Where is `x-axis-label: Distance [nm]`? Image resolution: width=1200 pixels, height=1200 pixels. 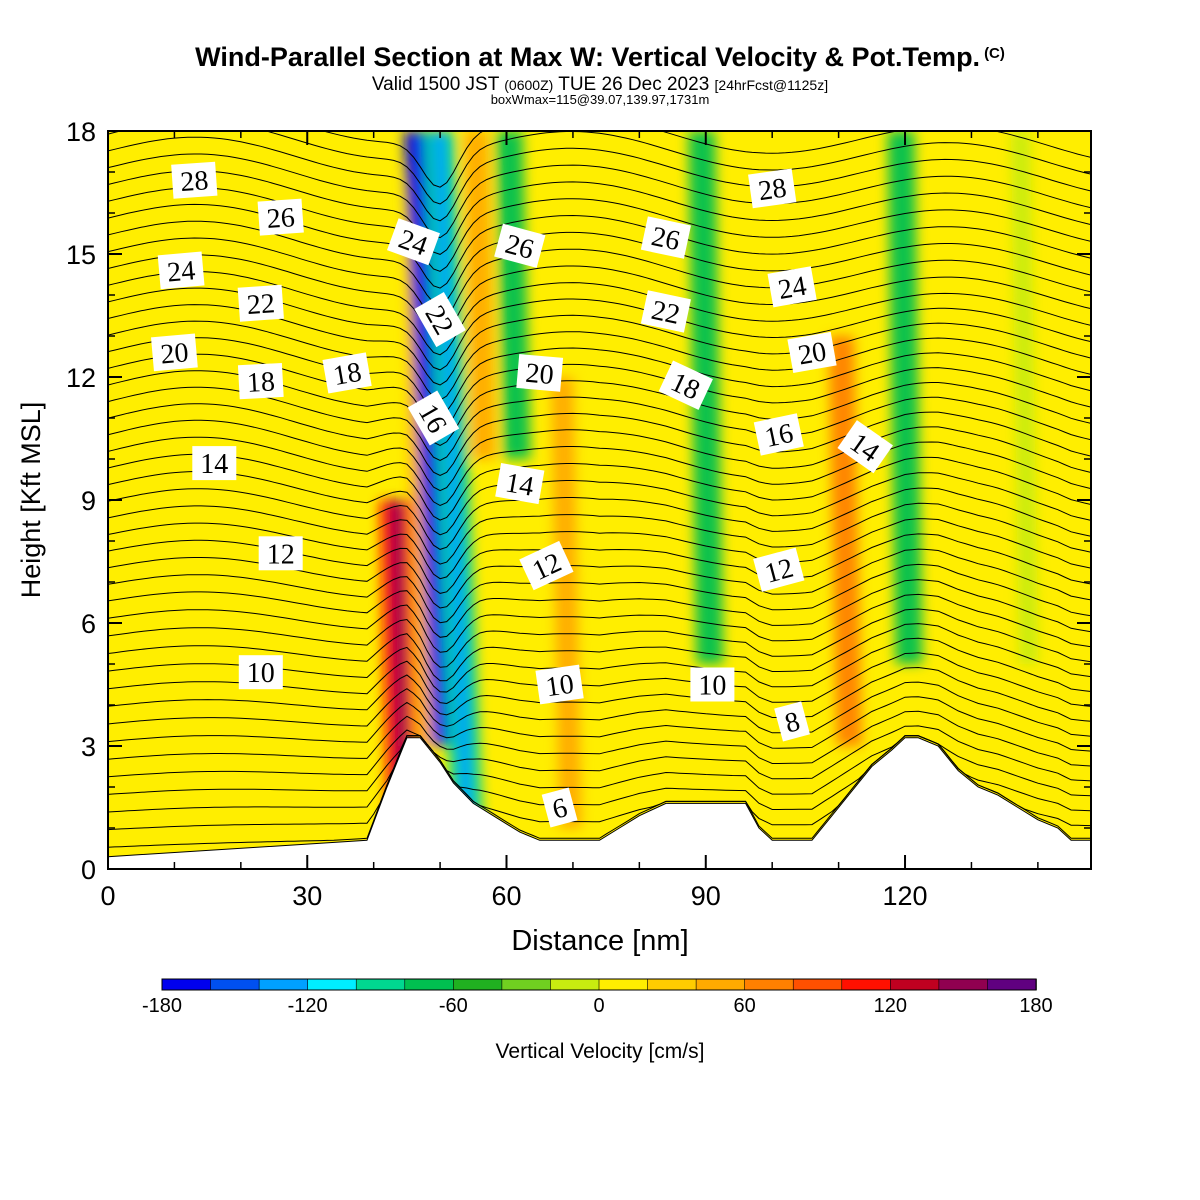 x-axis-label: Distance [nm] is located at coordinates (599, 941).